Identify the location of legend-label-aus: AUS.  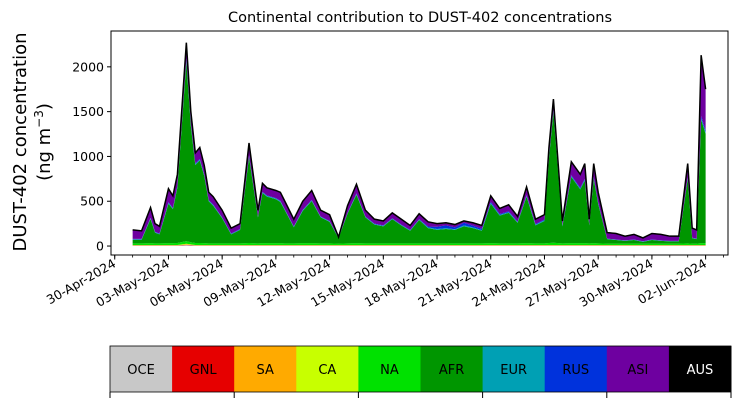
(700, 370).